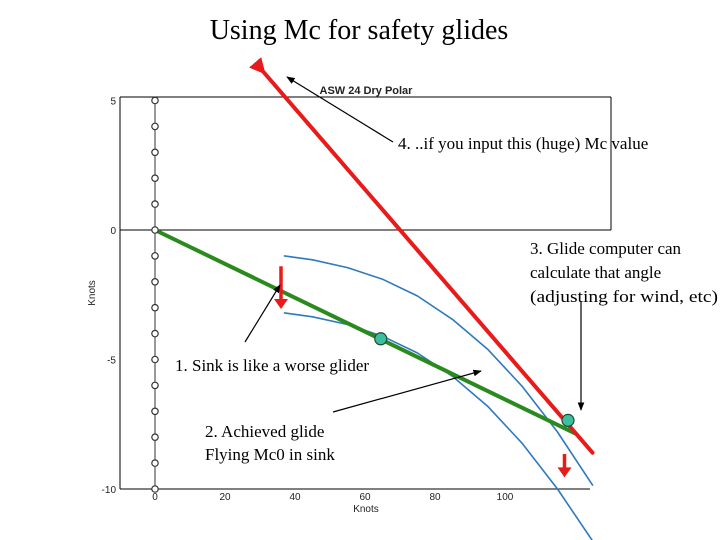 The width and height of the screenshot is (720, 540). I want to click on x-tick-label: 100, so click(505, 497).